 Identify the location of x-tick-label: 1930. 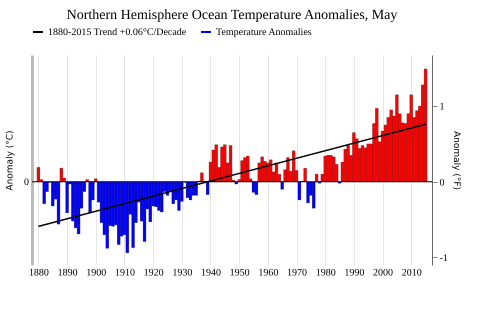
(182, 273).